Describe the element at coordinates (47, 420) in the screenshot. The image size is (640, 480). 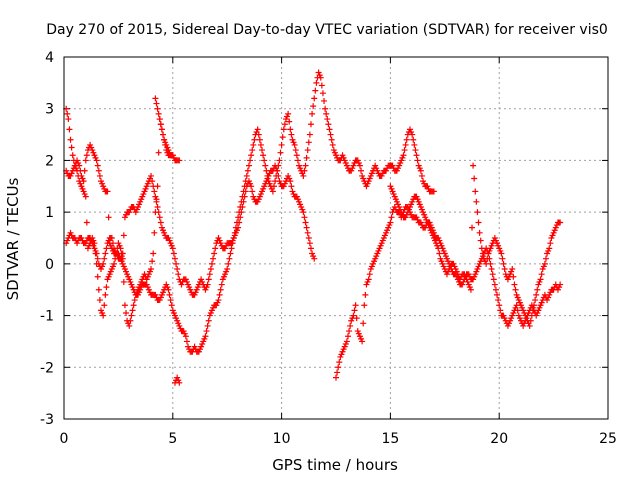
I see `y-tick-label: -3` at that location.